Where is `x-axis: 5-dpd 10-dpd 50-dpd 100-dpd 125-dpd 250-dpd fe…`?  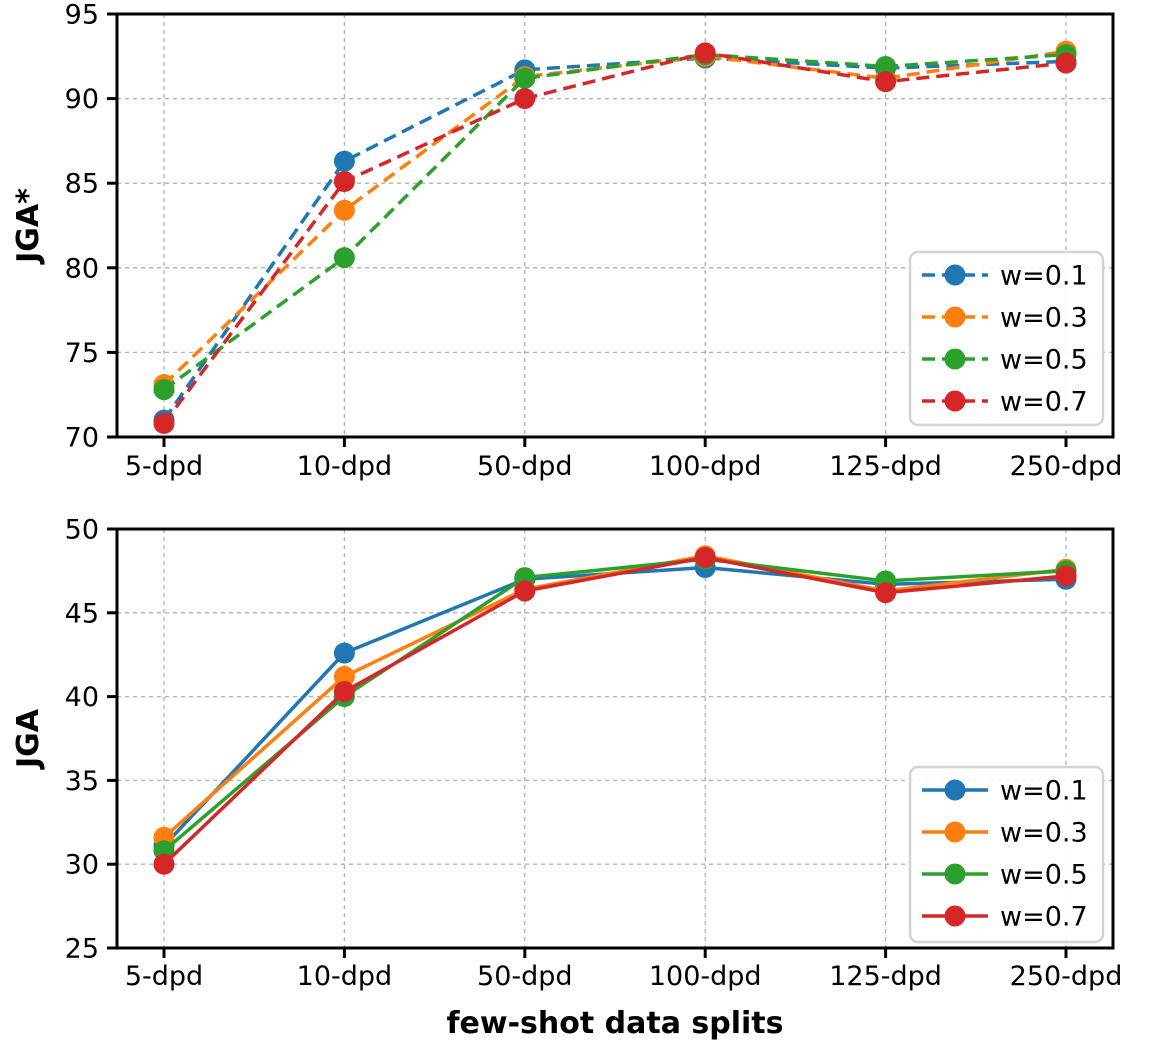
x-axis: 5-dpd 10-dpd 50-dpd 100-dpd 125-dpd 250-dpd fe… is located at coordinates (624, 994).